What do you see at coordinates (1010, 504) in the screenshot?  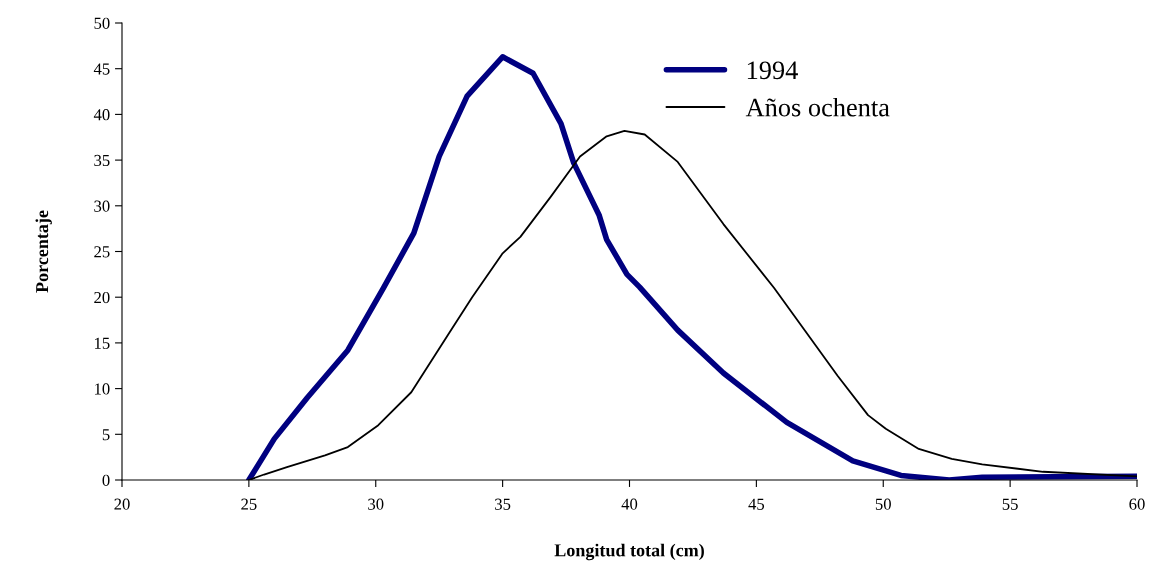 I see `x-tick-label: 55` at bounding box center [1010, 504].